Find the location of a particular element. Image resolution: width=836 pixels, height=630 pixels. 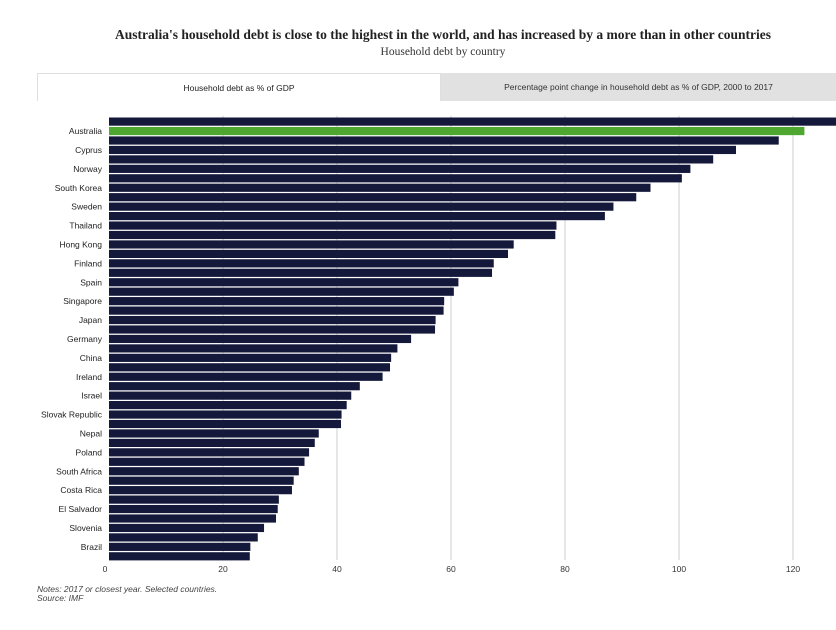

x-tick-label: 120 is located at coordinates (793, 569).